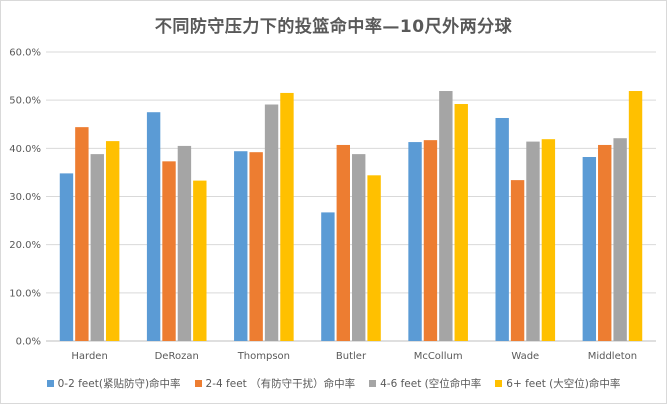 This screenshot has width=667, height=404. Describe the element at coordinates (280, 384) in the screenshot. I see `legend-label: 2-4 feet （有防守干扰）命中率` at that location.